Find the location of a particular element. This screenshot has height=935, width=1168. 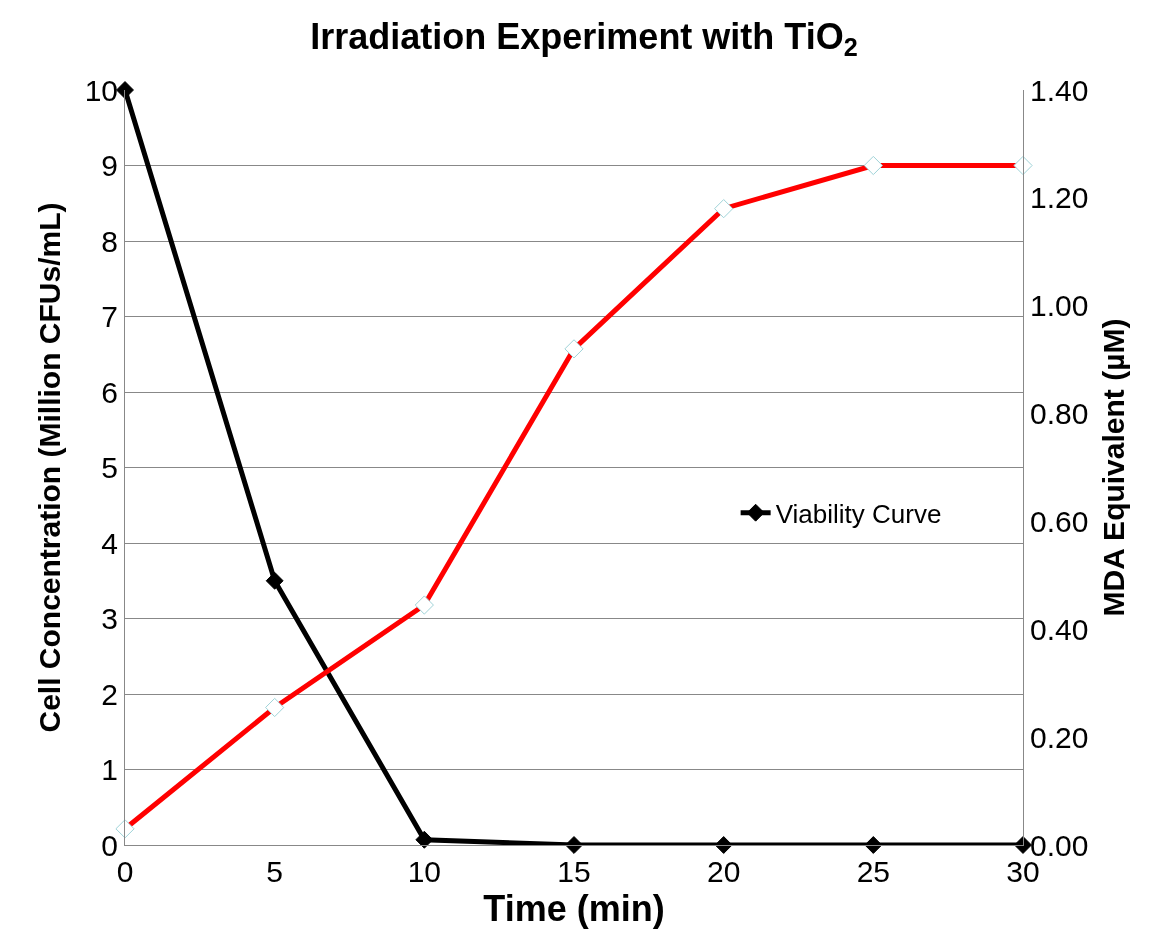

x-tick-label: 20 is located at coordinates (723, 871).